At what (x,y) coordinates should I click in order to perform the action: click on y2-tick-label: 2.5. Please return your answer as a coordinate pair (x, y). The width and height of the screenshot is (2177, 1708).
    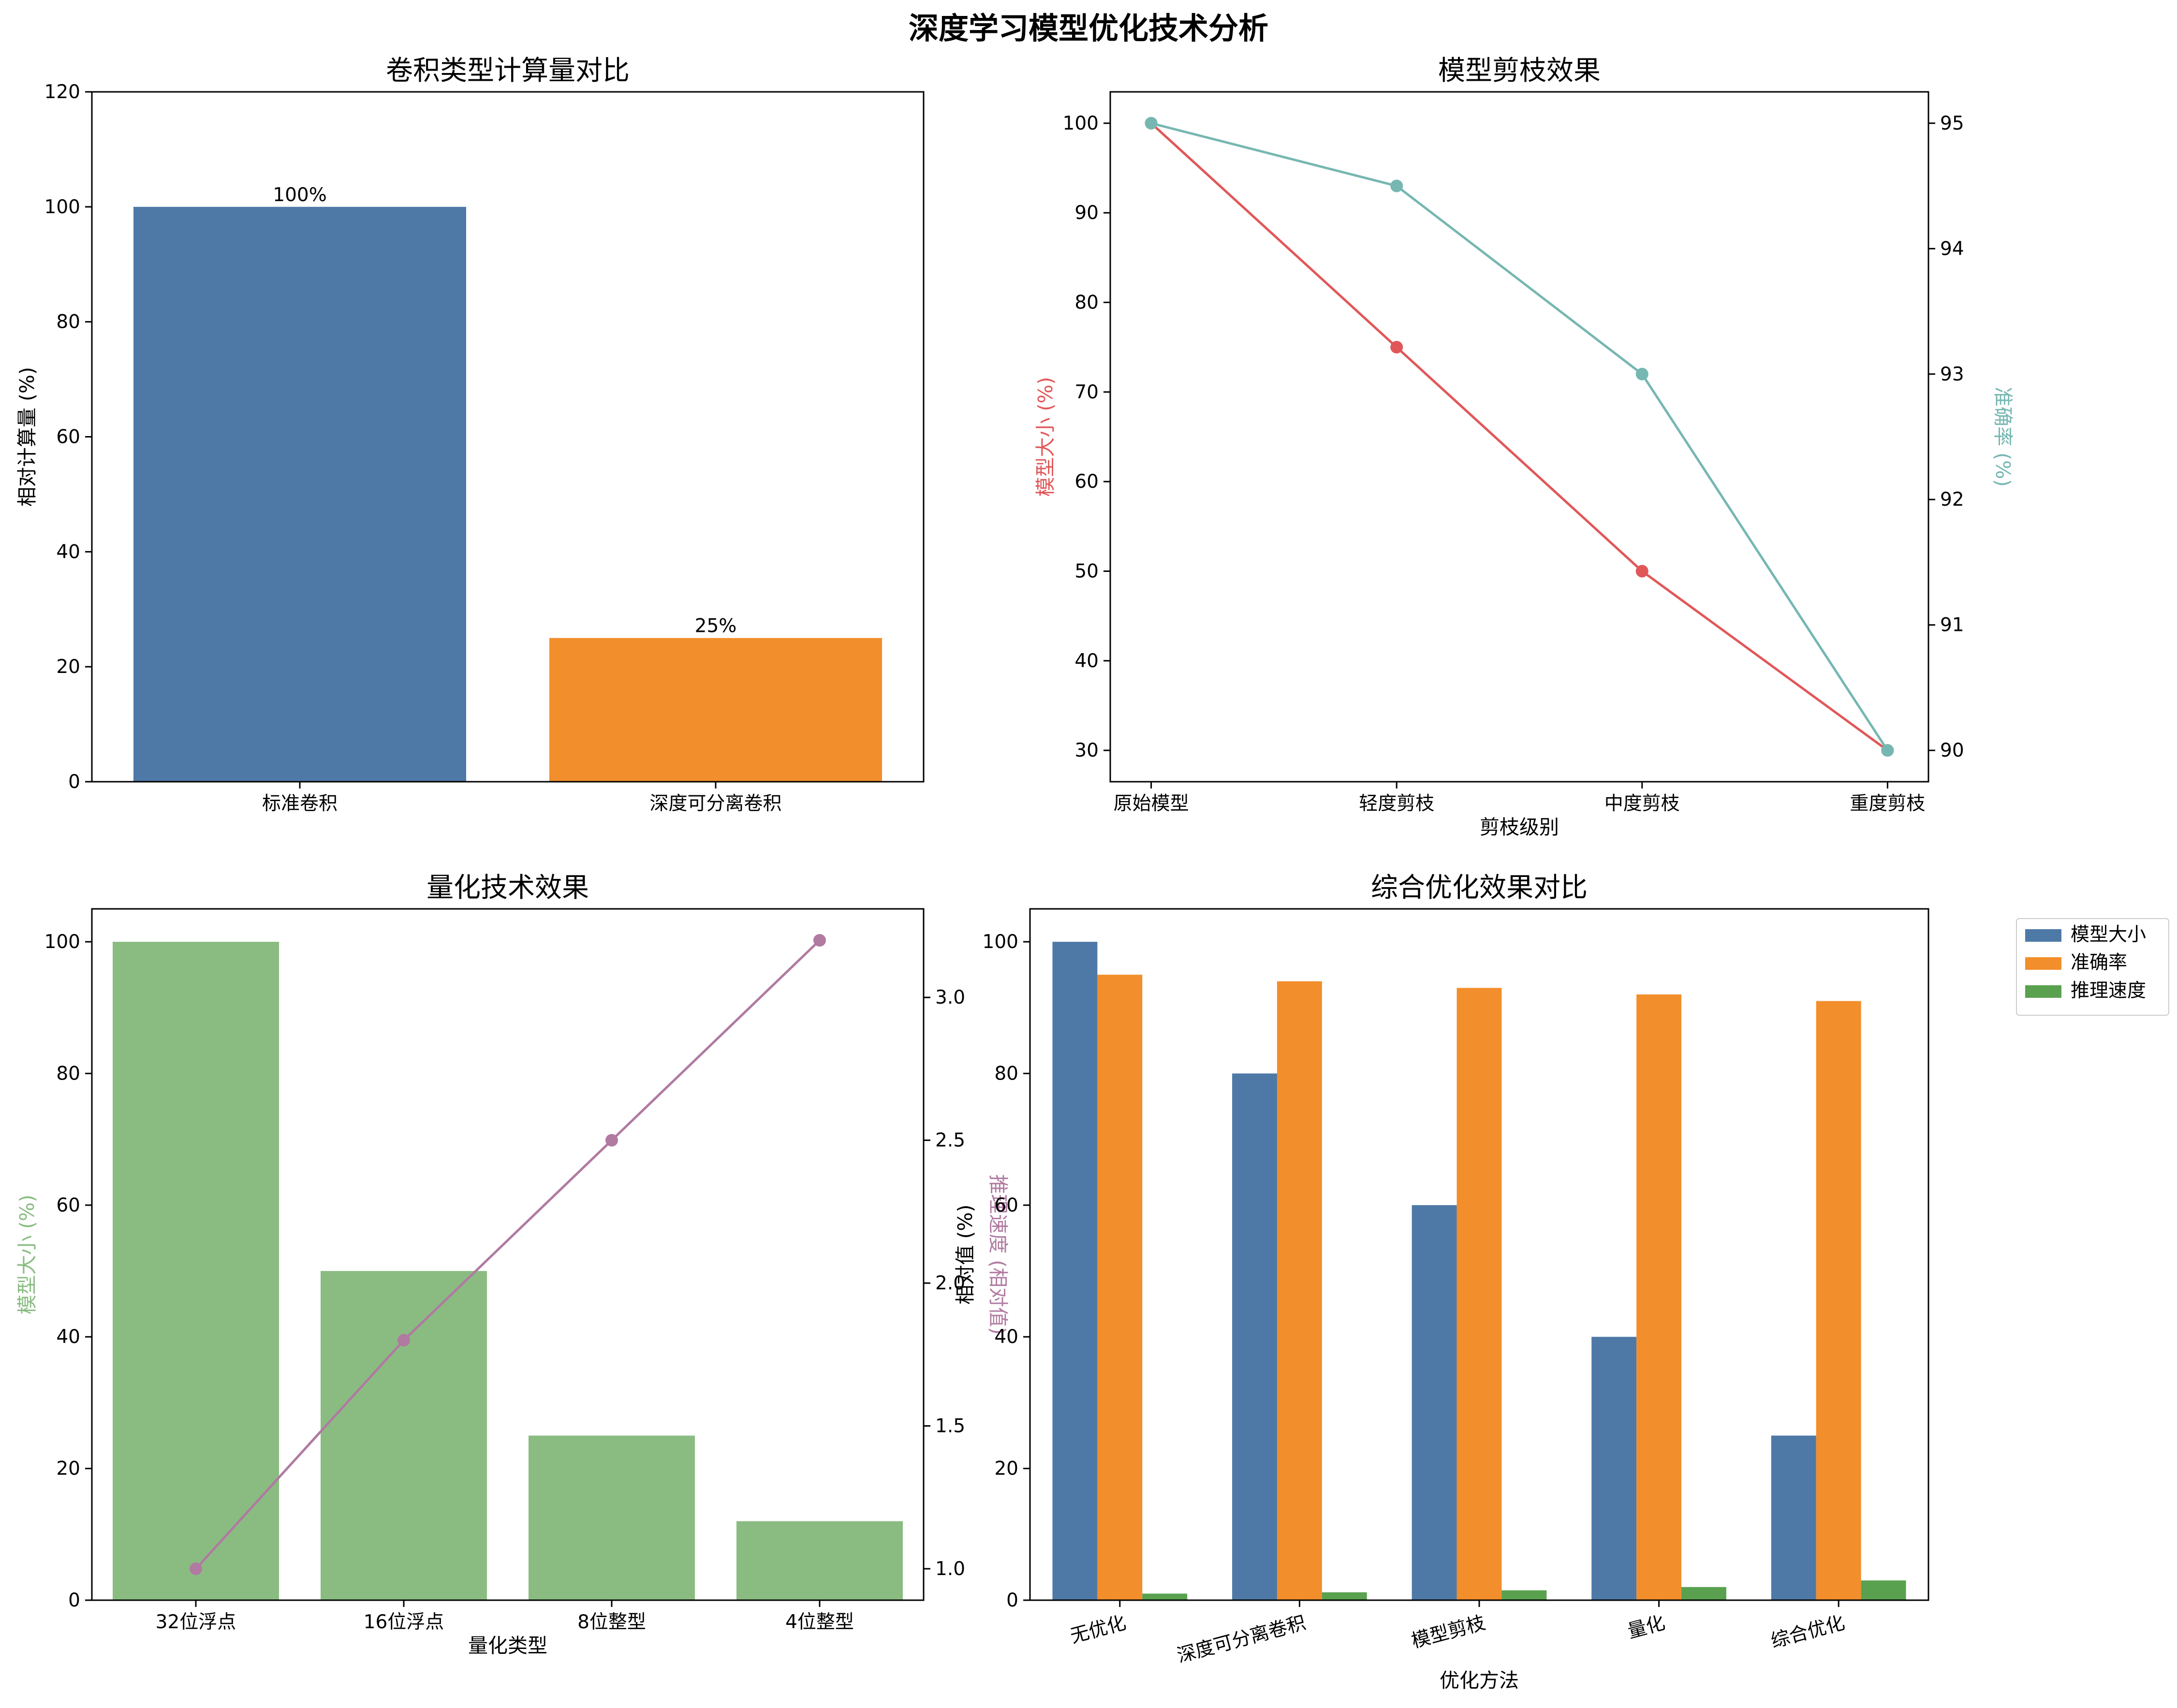
    Looking at the image, I should click on (950, 1141).